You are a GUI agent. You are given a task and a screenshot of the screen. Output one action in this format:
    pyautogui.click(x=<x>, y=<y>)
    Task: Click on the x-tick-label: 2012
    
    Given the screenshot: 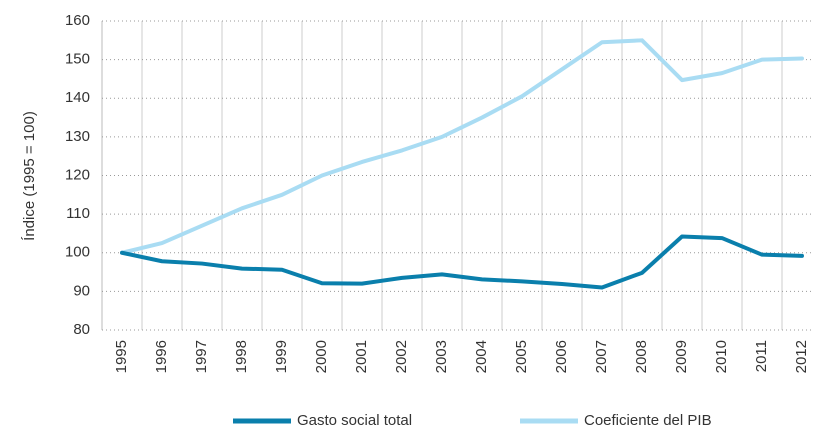 What is the action you would take?
    pyautogui.click(x=801, y=356)
    